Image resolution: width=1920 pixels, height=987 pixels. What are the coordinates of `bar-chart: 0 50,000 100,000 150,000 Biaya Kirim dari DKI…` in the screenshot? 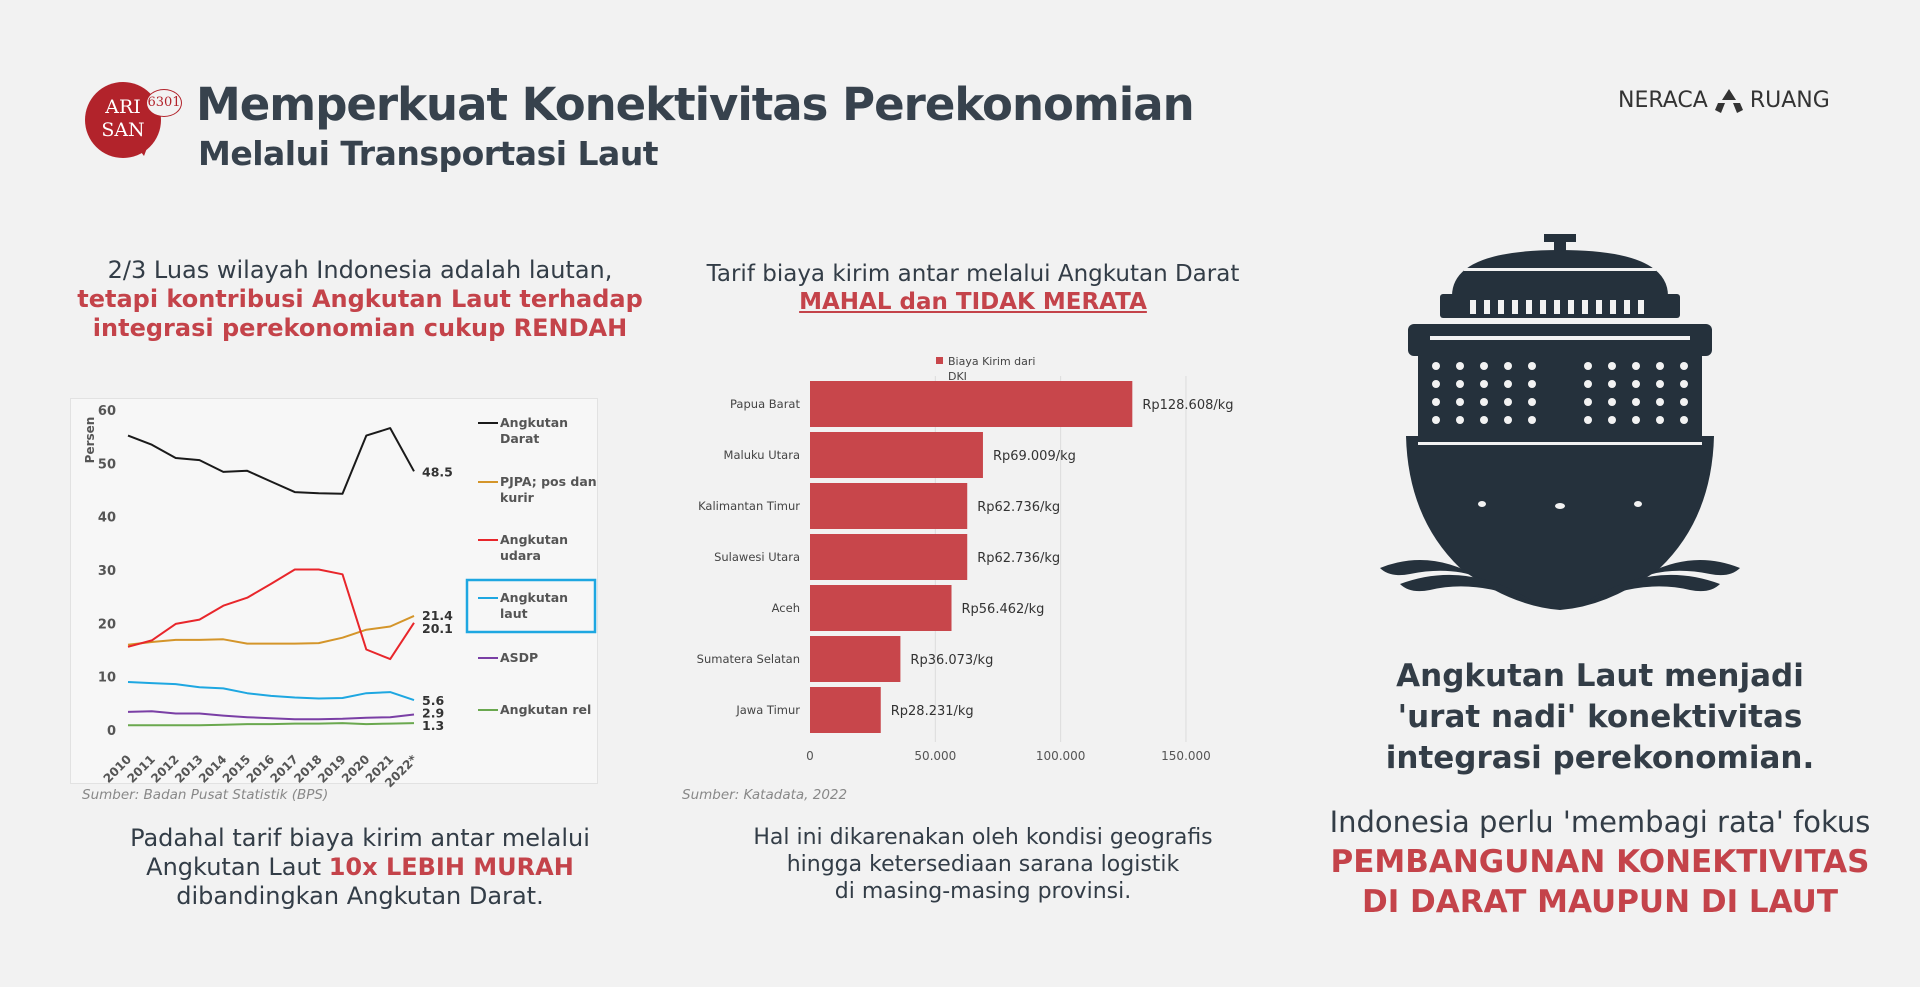 It's located at (965, 557).